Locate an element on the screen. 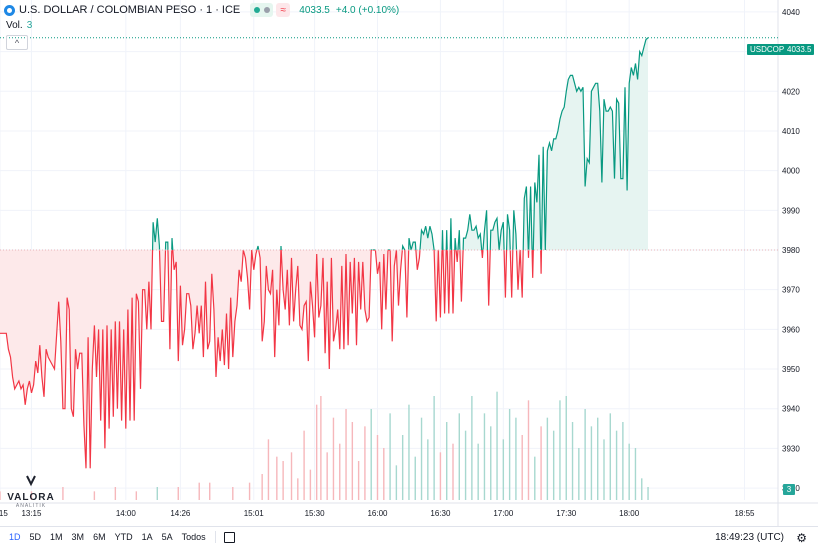  range-5d-button: 5D is located at coordinates (35, 537).